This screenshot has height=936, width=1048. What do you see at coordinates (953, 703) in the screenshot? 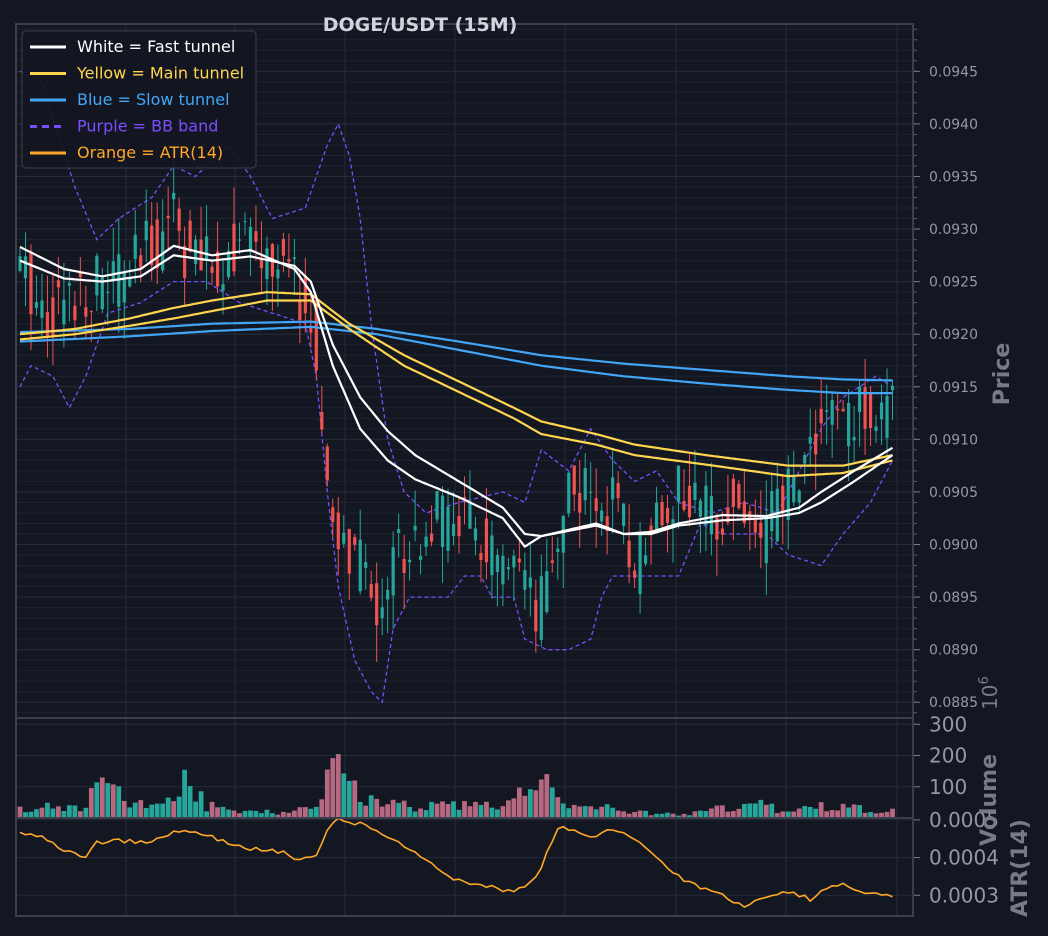
I see `price-tick-label: 0.0885` at bounding box center [953, 703].